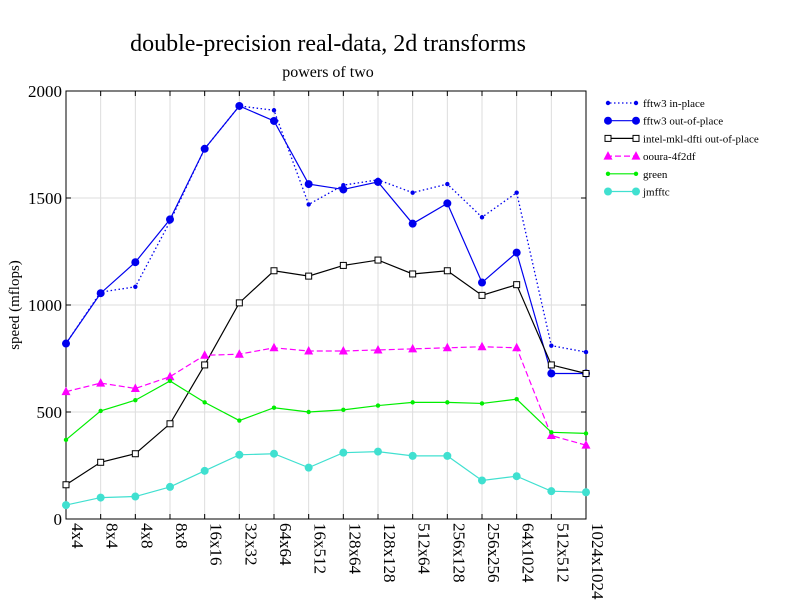  I want to click on legend-entry: green, so click(636, 175).